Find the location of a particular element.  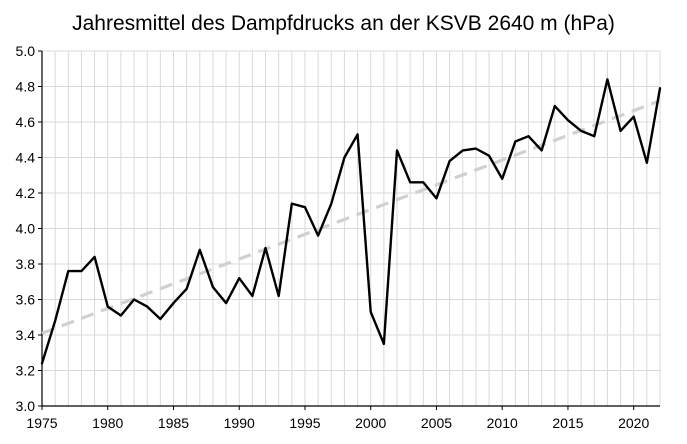

x-tick-label: 2010 is located at coordinates (502, 423).